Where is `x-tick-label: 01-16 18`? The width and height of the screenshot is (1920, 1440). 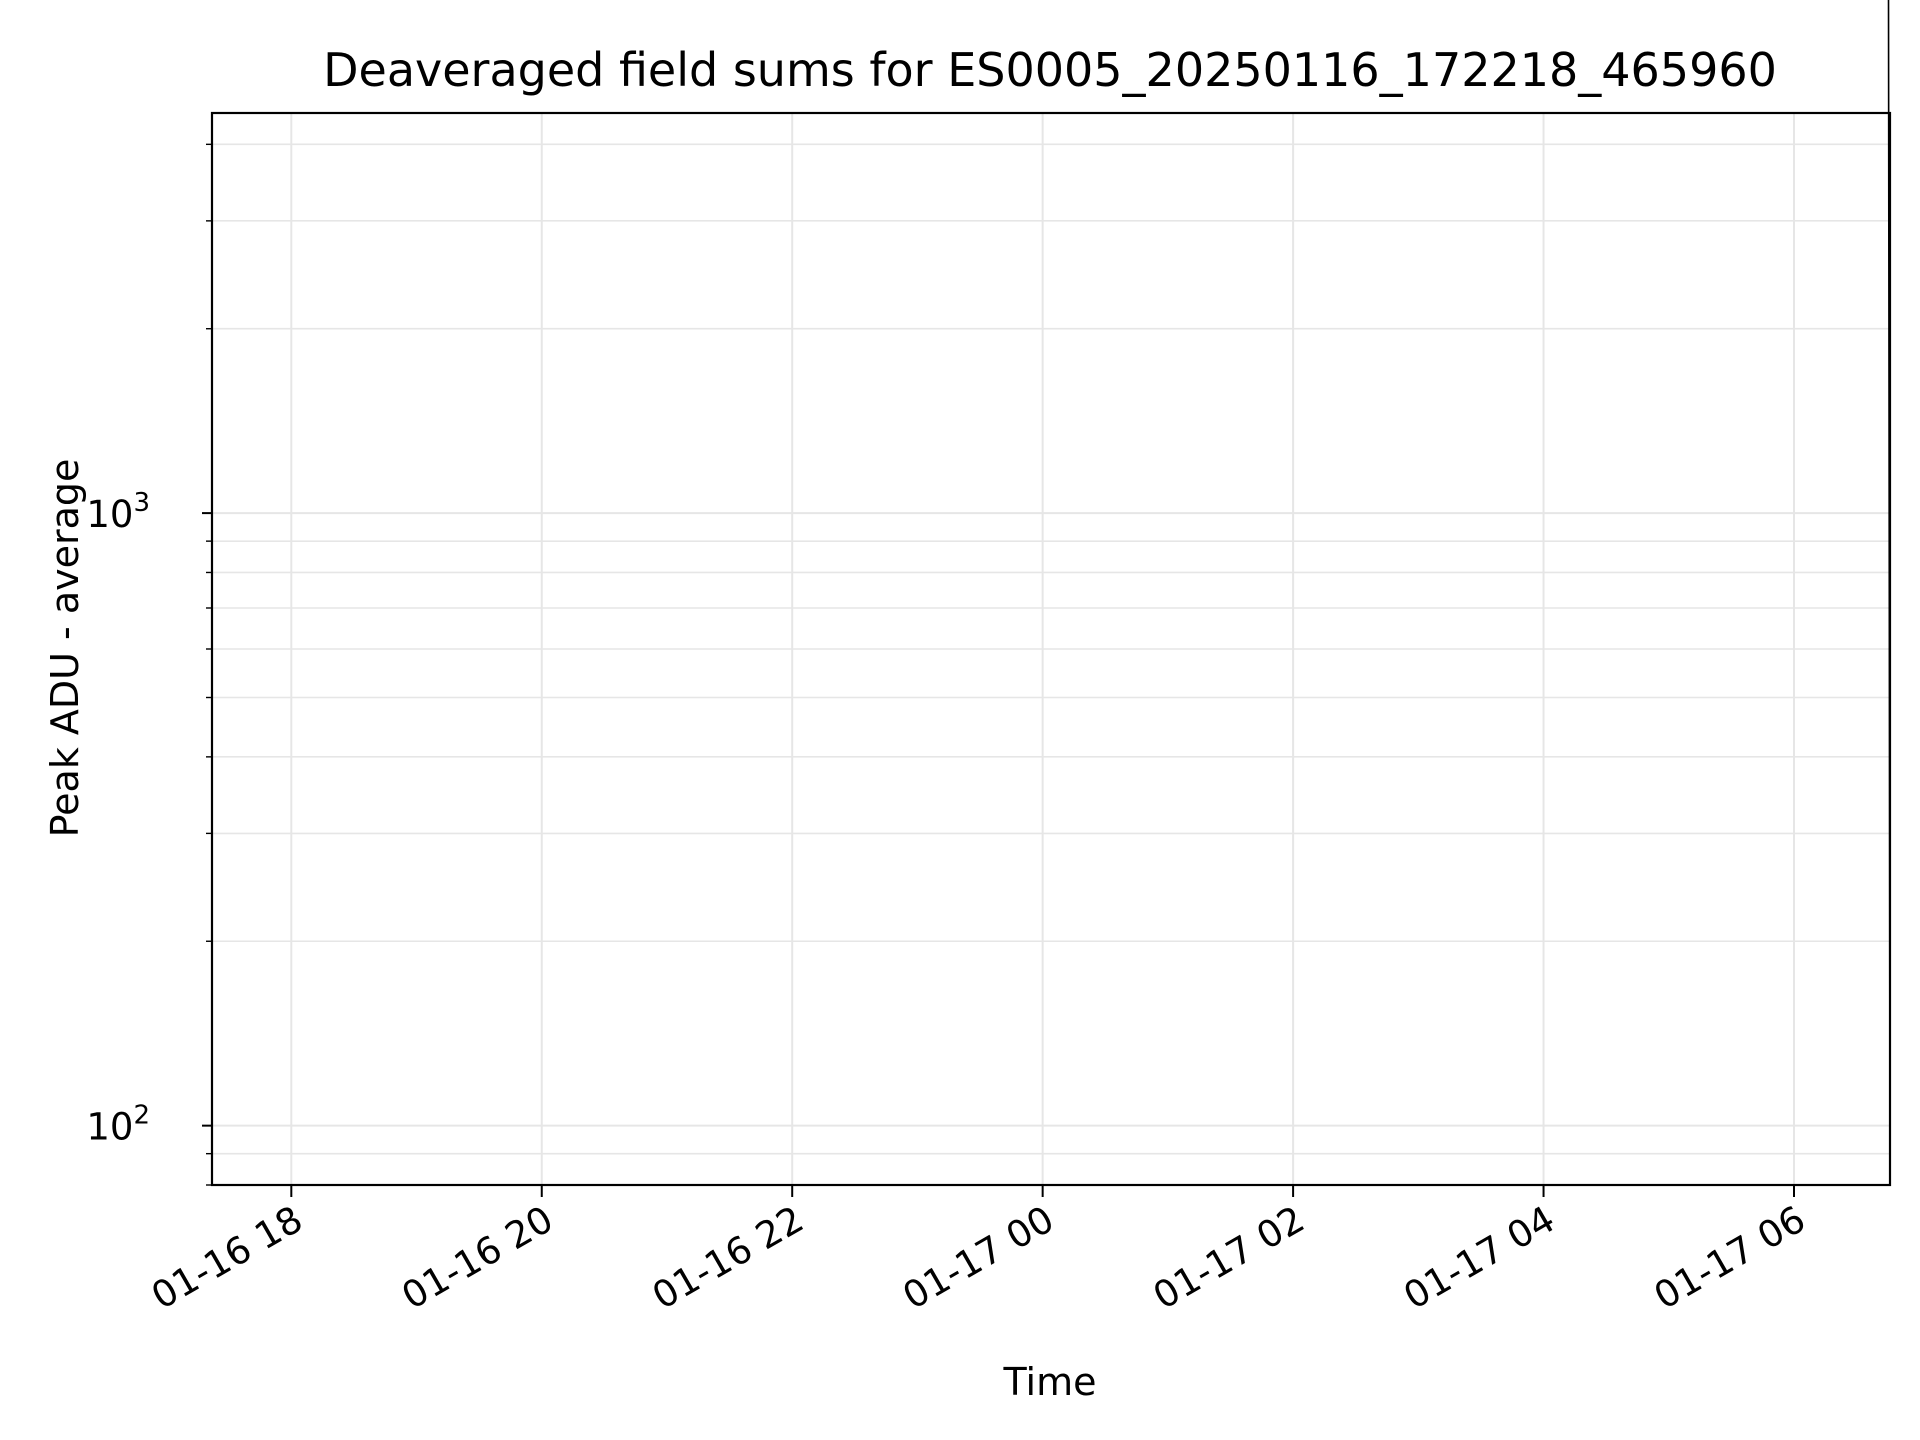 x-tick-label: 01-16 18 is located at coordinates (227, 1258).